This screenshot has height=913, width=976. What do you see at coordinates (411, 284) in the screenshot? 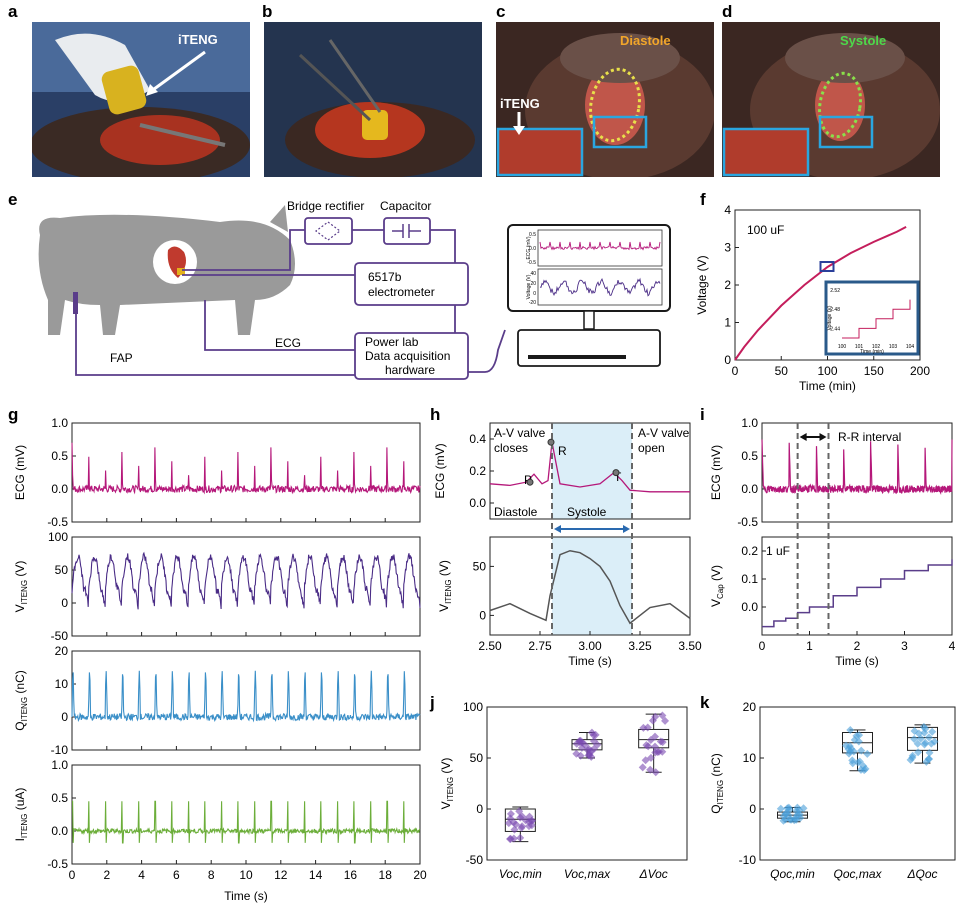
I see `electrometer-box` at bounding box center [411, 284].